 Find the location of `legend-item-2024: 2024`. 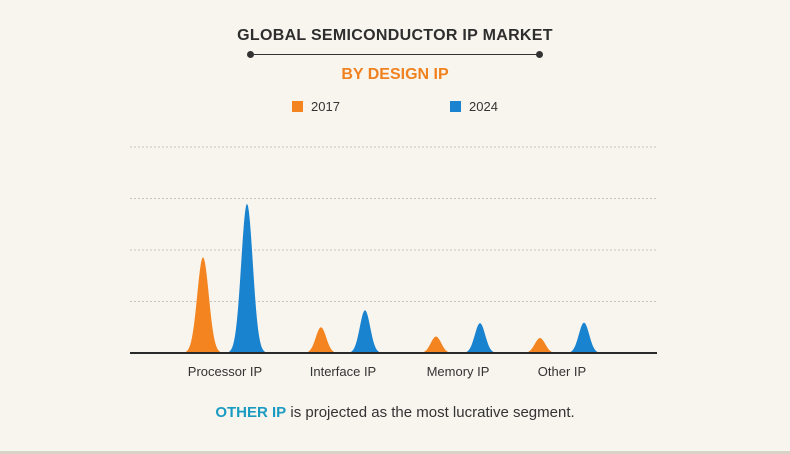

legend-item-2024: 2024 is located at coordinates (474, 106).